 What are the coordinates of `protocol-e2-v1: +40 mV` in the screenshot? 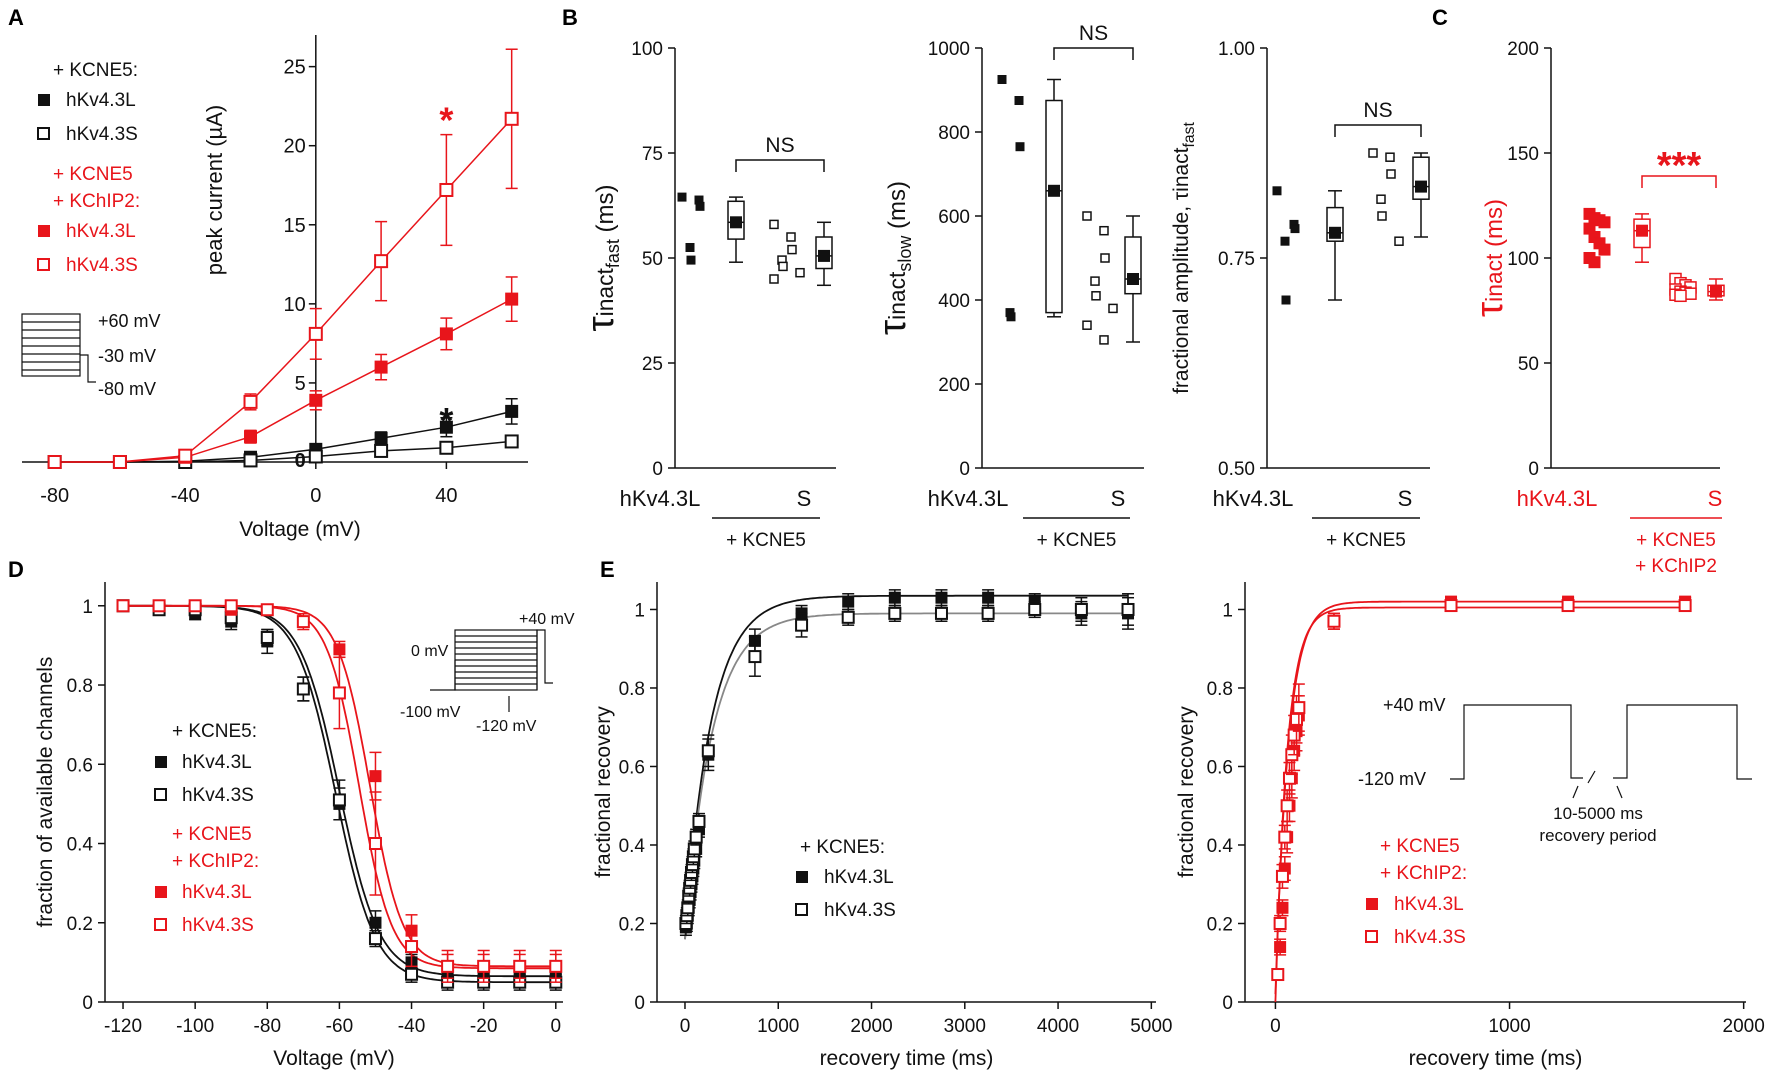 It's located at (1414, 705).